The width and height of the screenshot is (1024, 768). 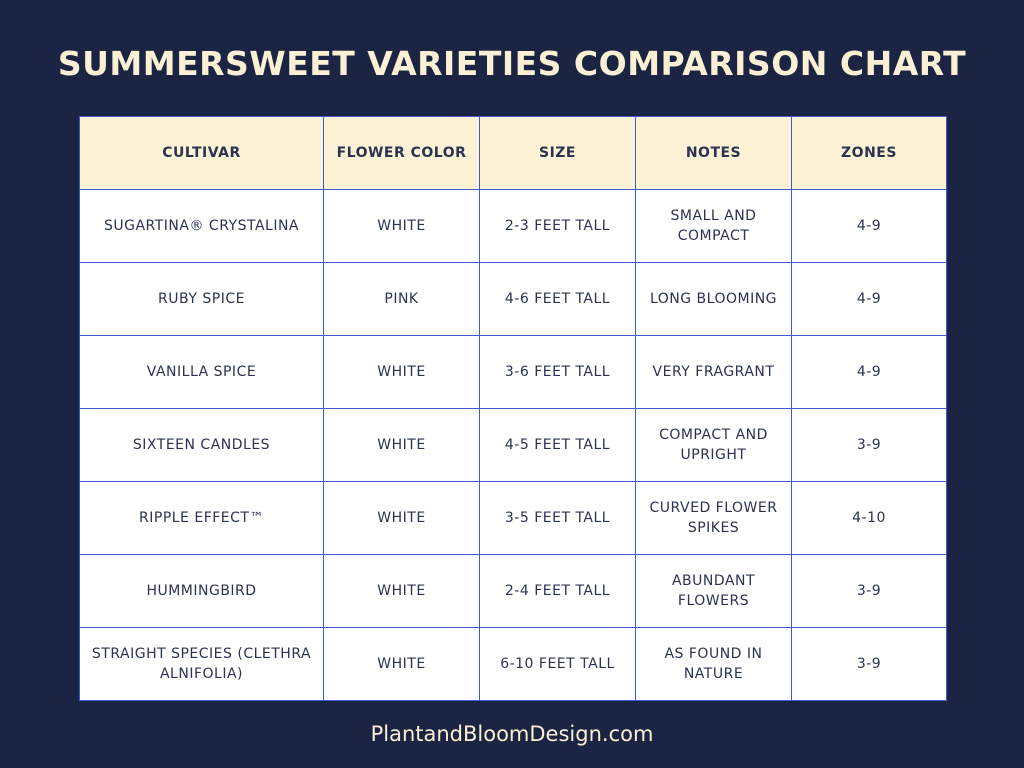 What do you see at coordinates (201, 591) in the screenshot?
I see `table-cell: HUMMINGBIRD` at bounding box center [201, 591].